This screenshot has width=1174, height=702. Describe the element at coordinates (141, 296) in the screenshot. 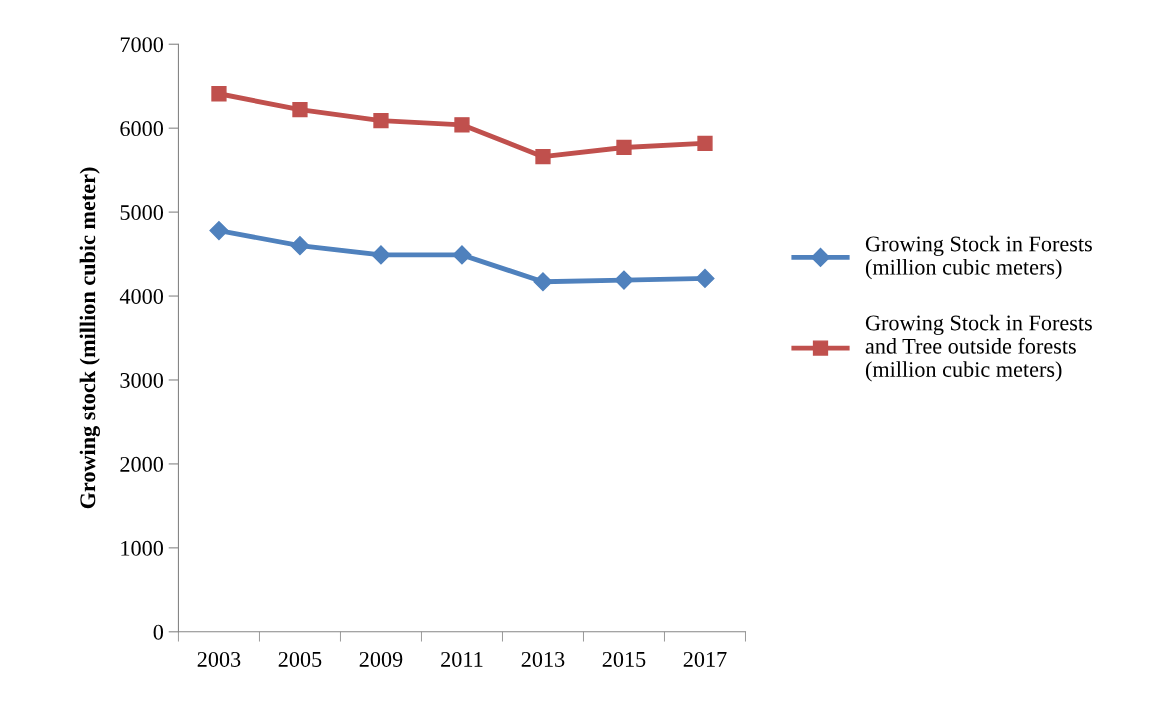

I see `y-tick-label: 4000` at that location.